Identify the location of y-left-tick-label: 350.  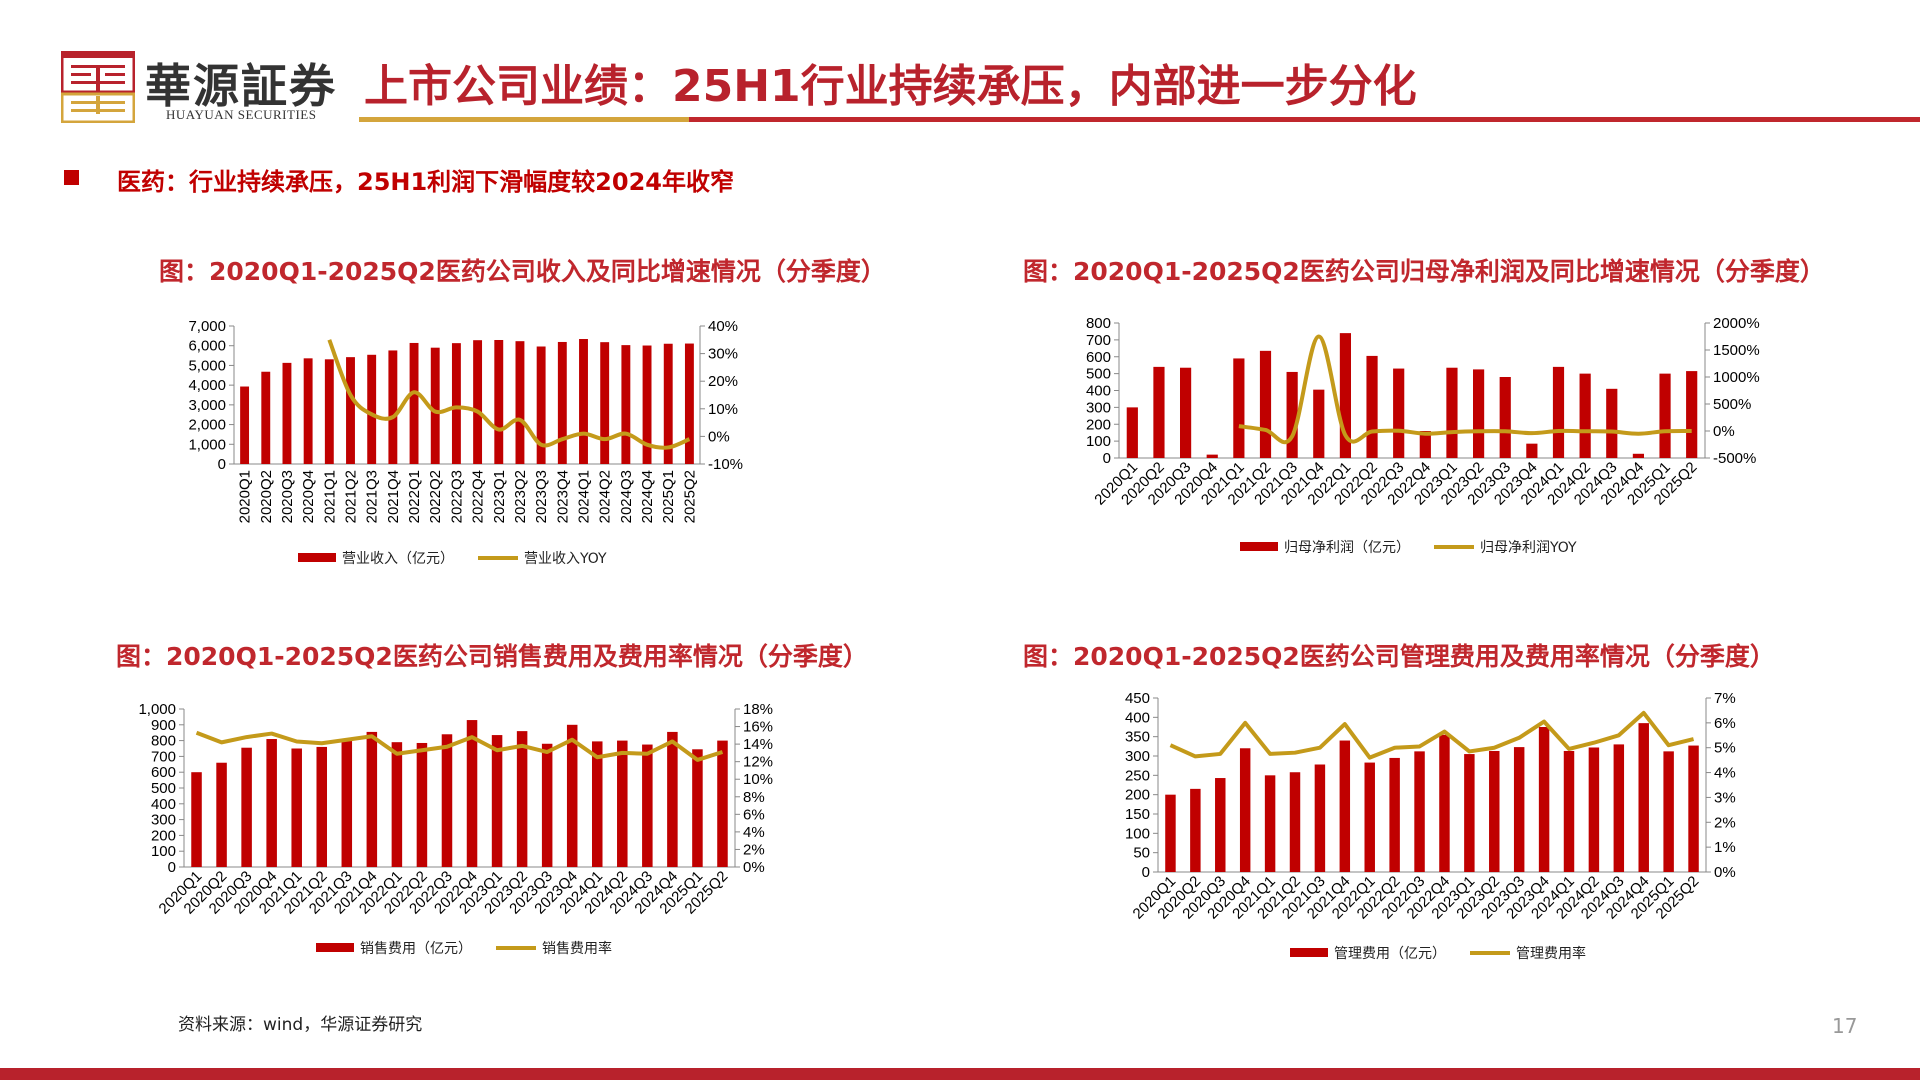
(1137, 737).